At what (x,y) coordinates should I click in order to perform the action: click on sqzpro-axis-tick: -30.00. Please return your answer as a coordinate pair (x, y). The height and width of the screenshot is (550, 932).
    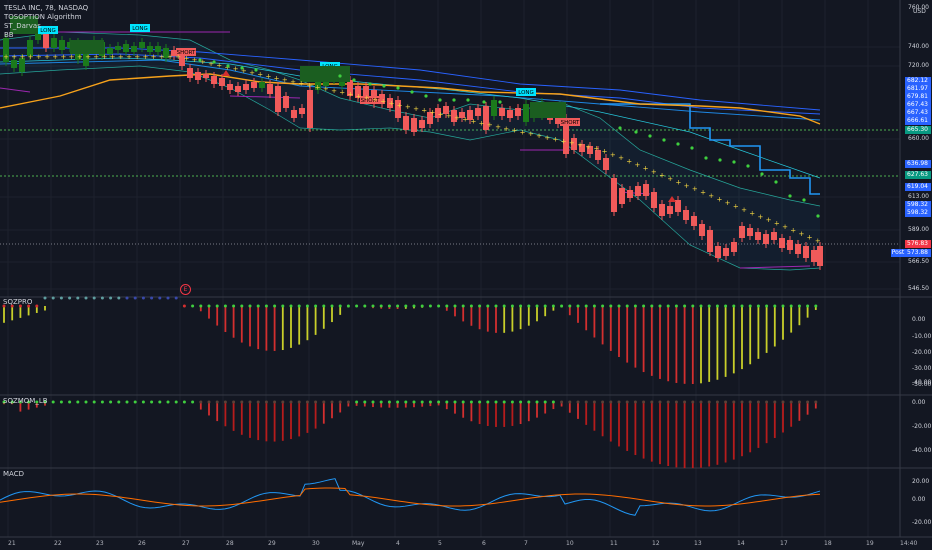
    Looking at the image, I should click on (922, 368).